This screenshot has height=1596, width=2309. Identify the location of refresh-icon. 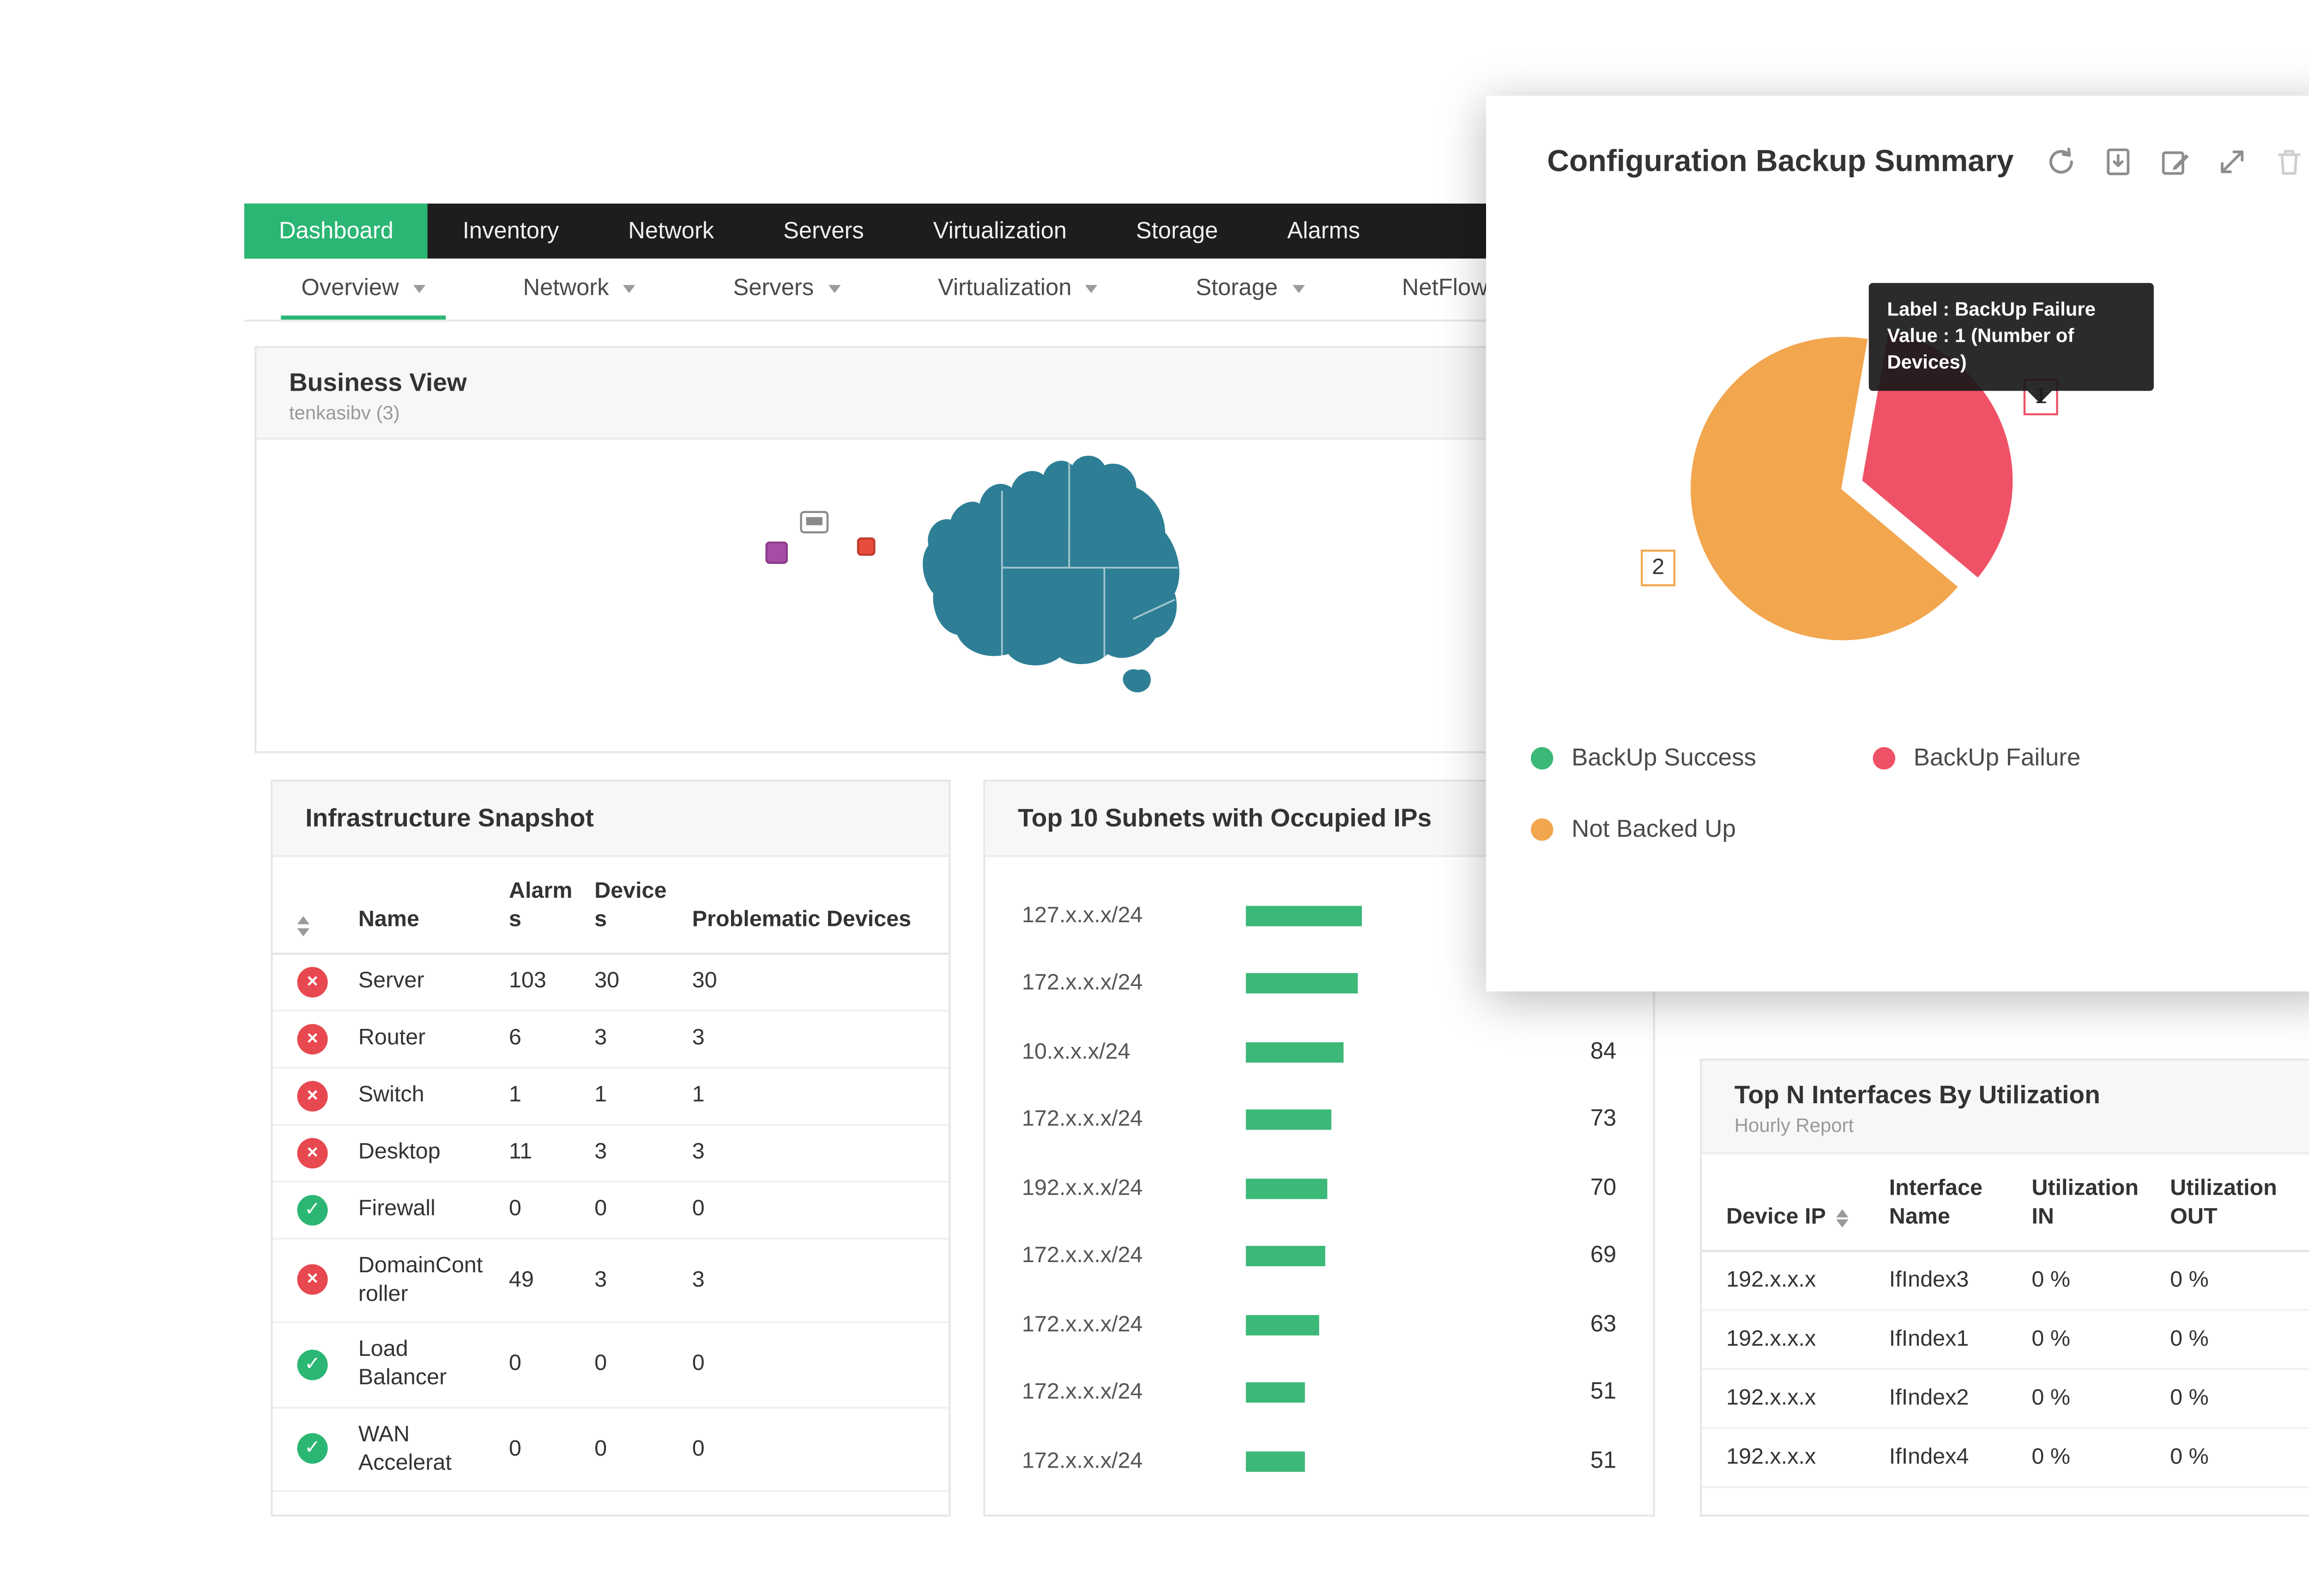
(2061, 161).